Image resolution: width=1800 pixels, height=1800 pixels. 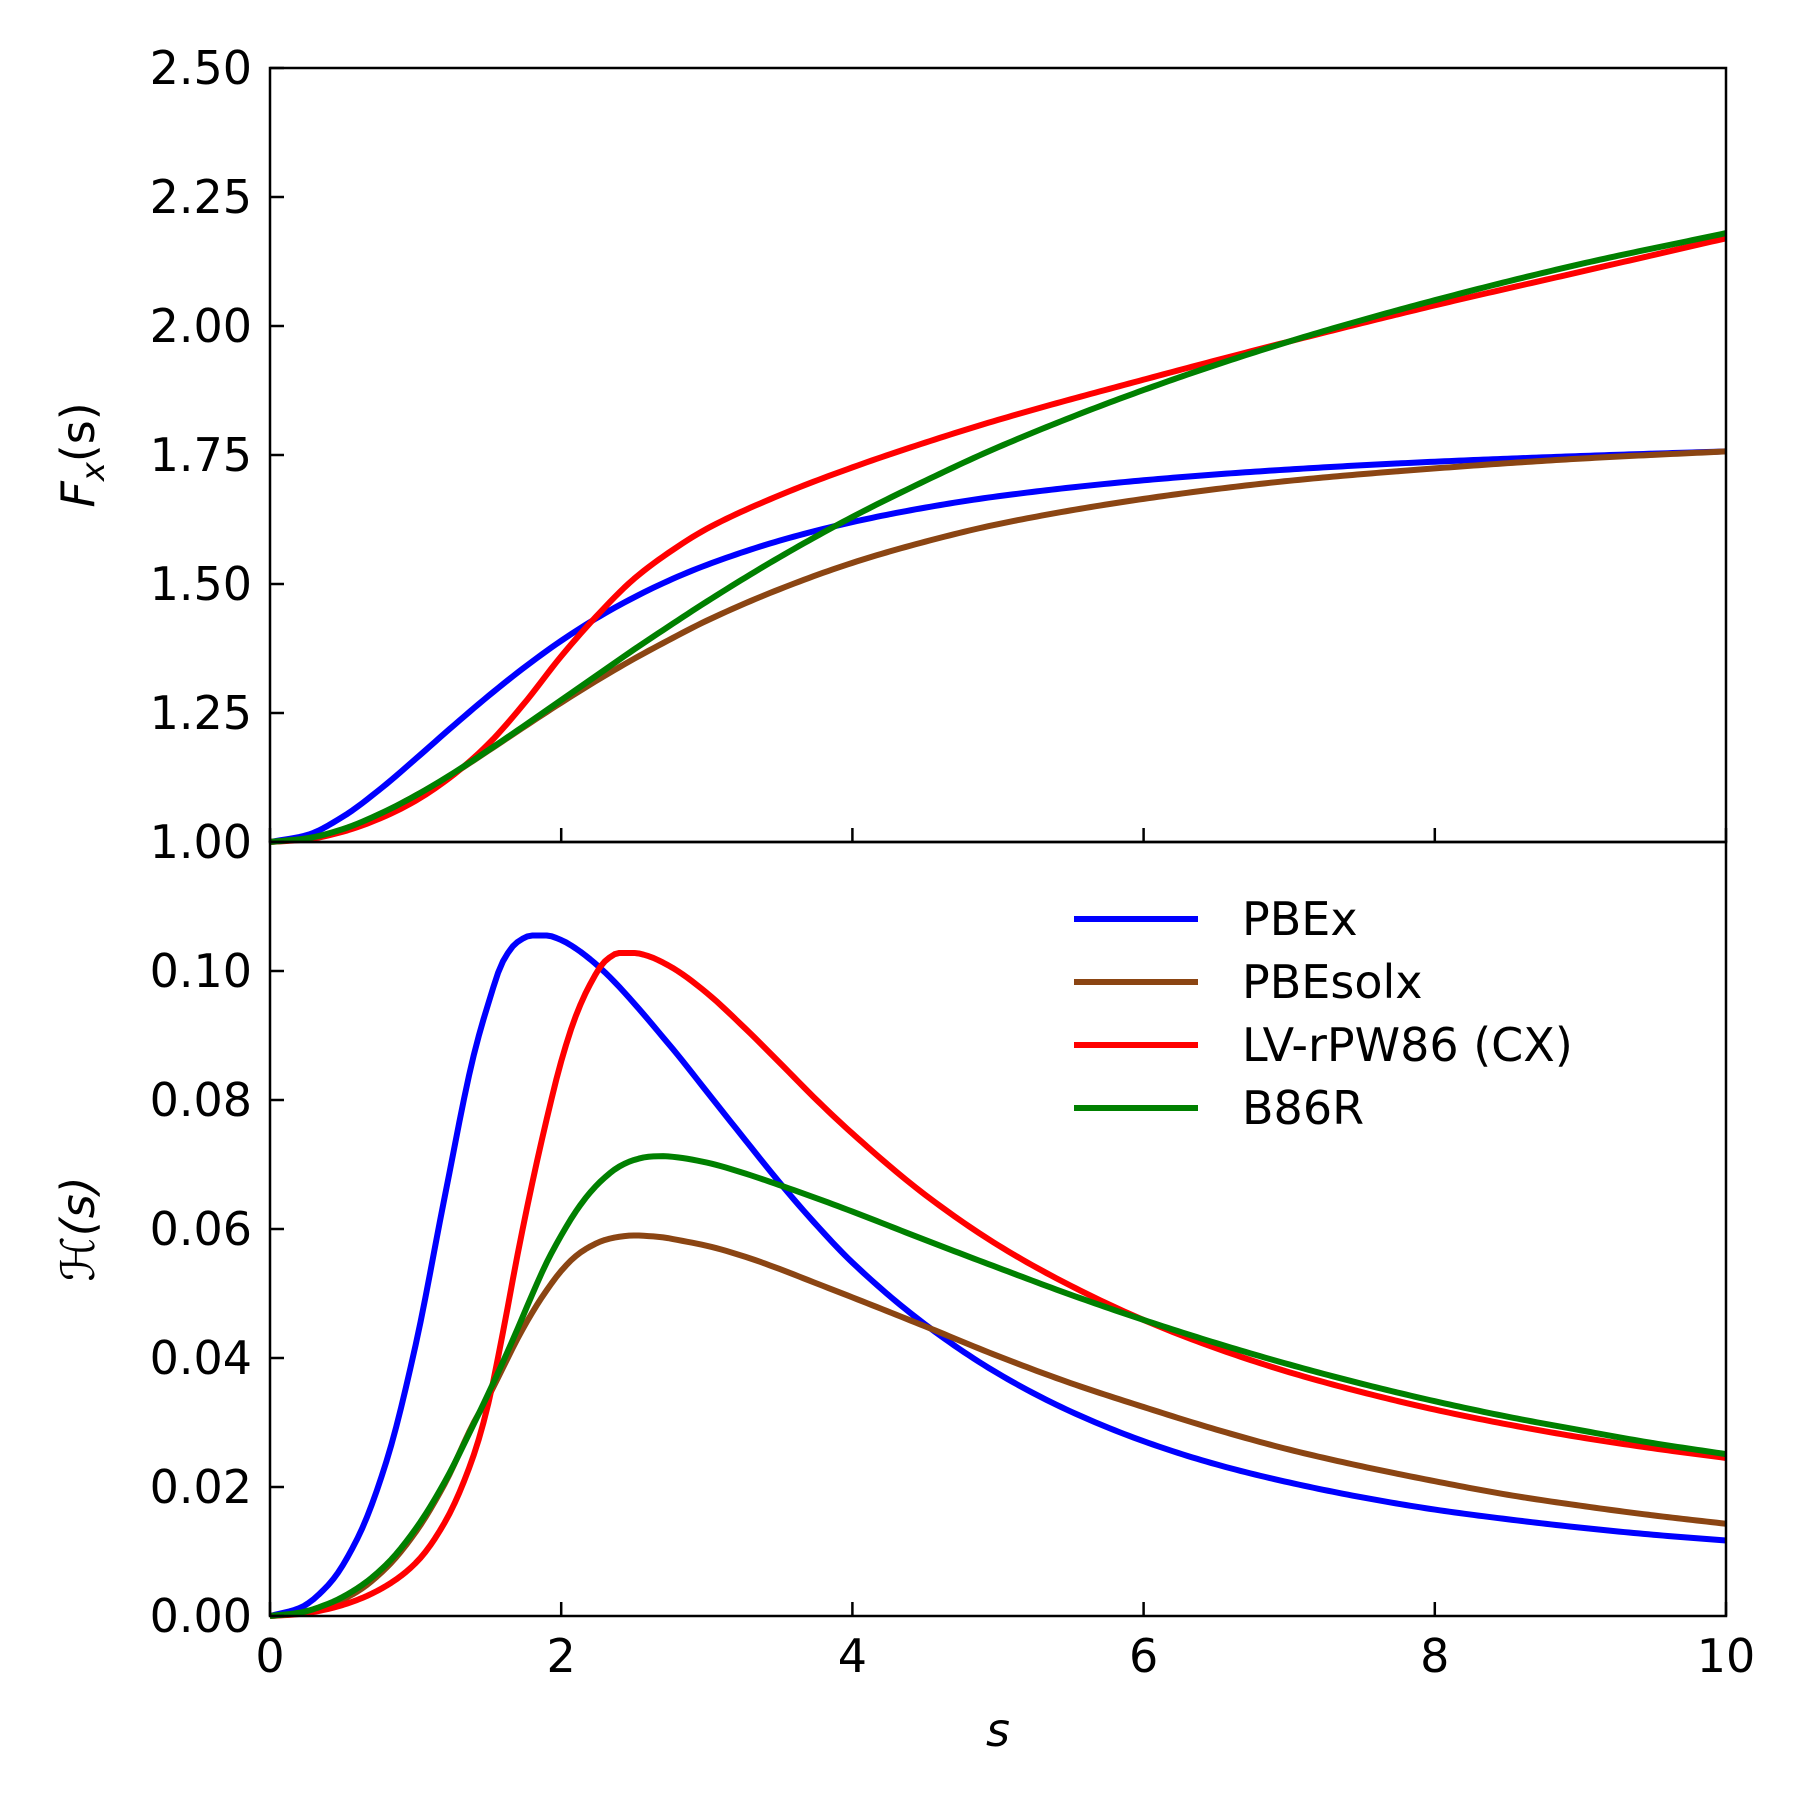 I want to click on y-tick-label: 0.08, so click(x=201, y=1100).